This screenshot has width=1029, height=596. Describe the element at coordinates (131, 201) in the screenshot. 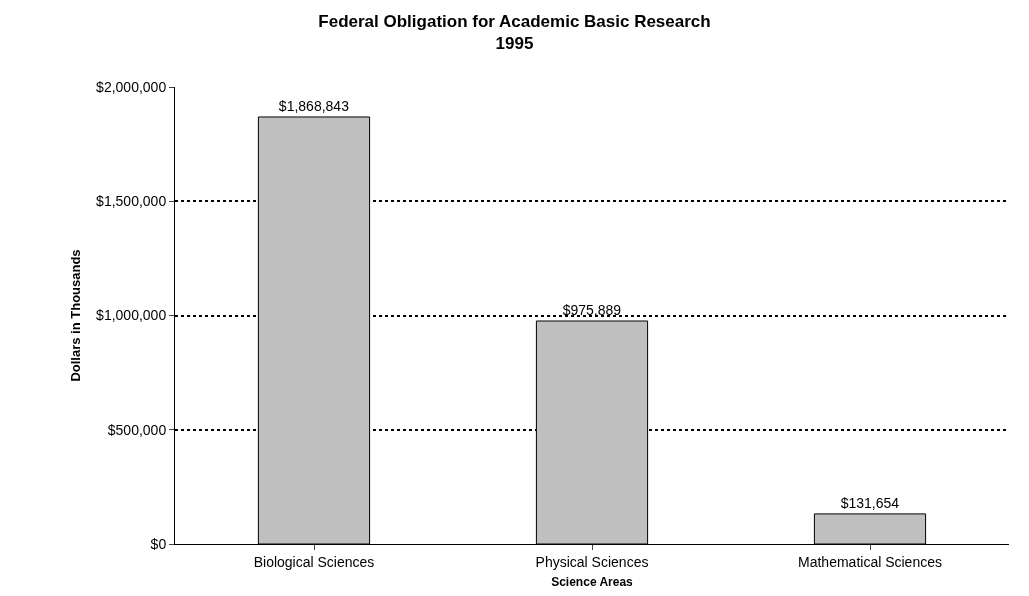

I see `y-tick-label: $1,500,000` at that location.